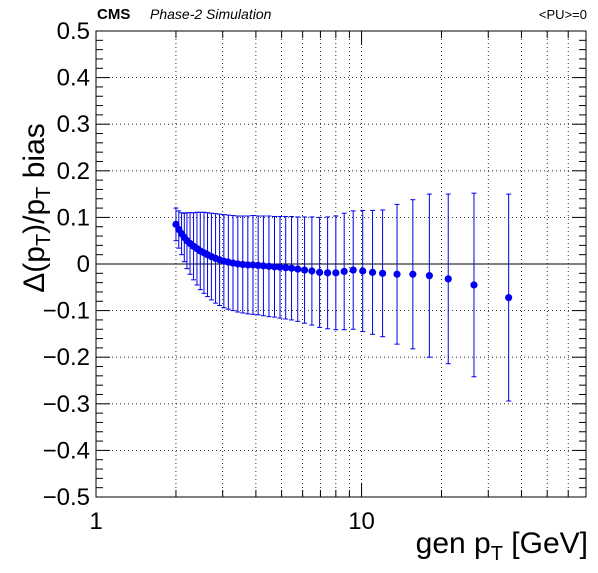 The image size is (598, 573). What do you see at coordinates (73, 124) in the screenshot?
I see `y-tick-label: 0.3` at bounding box center [73, 124].